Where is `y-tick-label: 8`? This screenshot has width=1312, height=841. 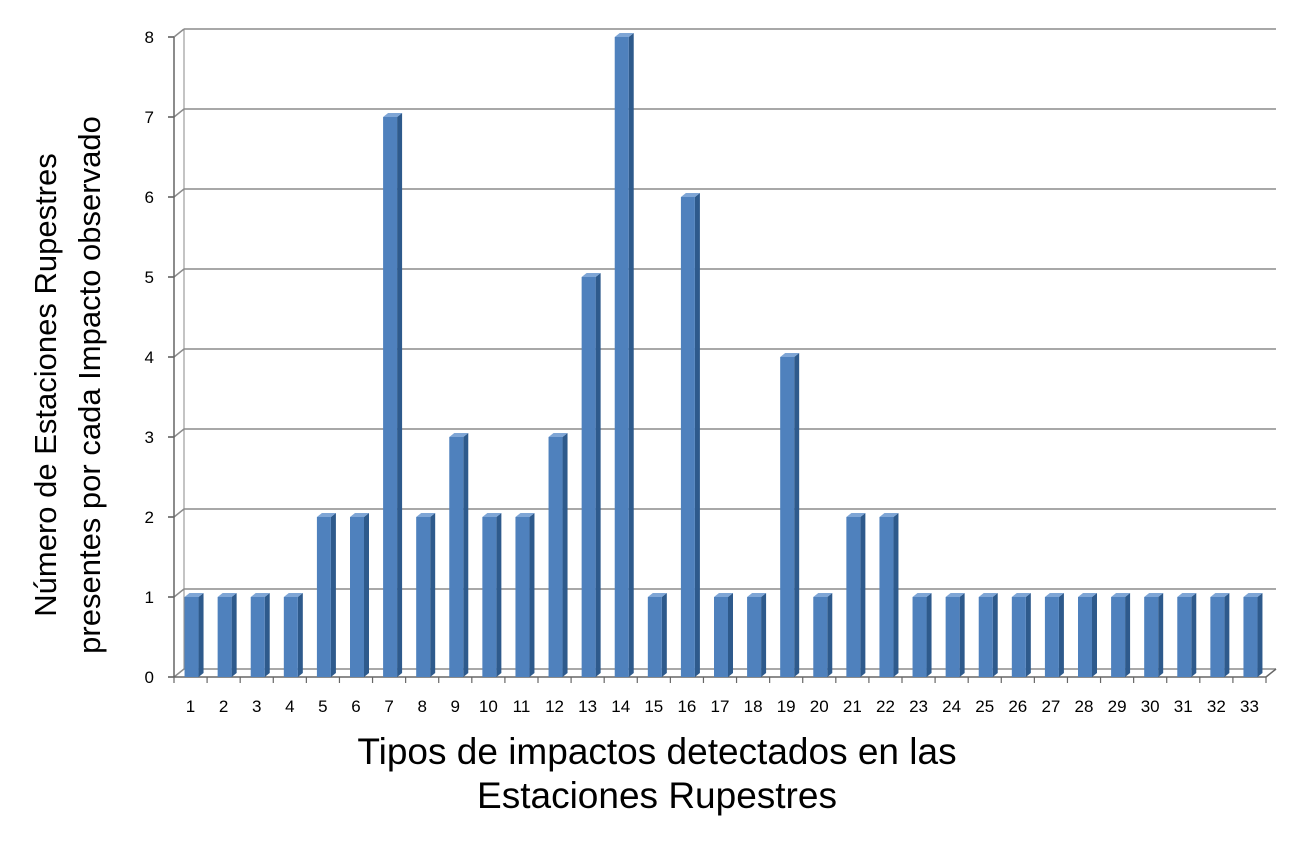
y-tick-label: 8 is located at coordinates (149, 37).